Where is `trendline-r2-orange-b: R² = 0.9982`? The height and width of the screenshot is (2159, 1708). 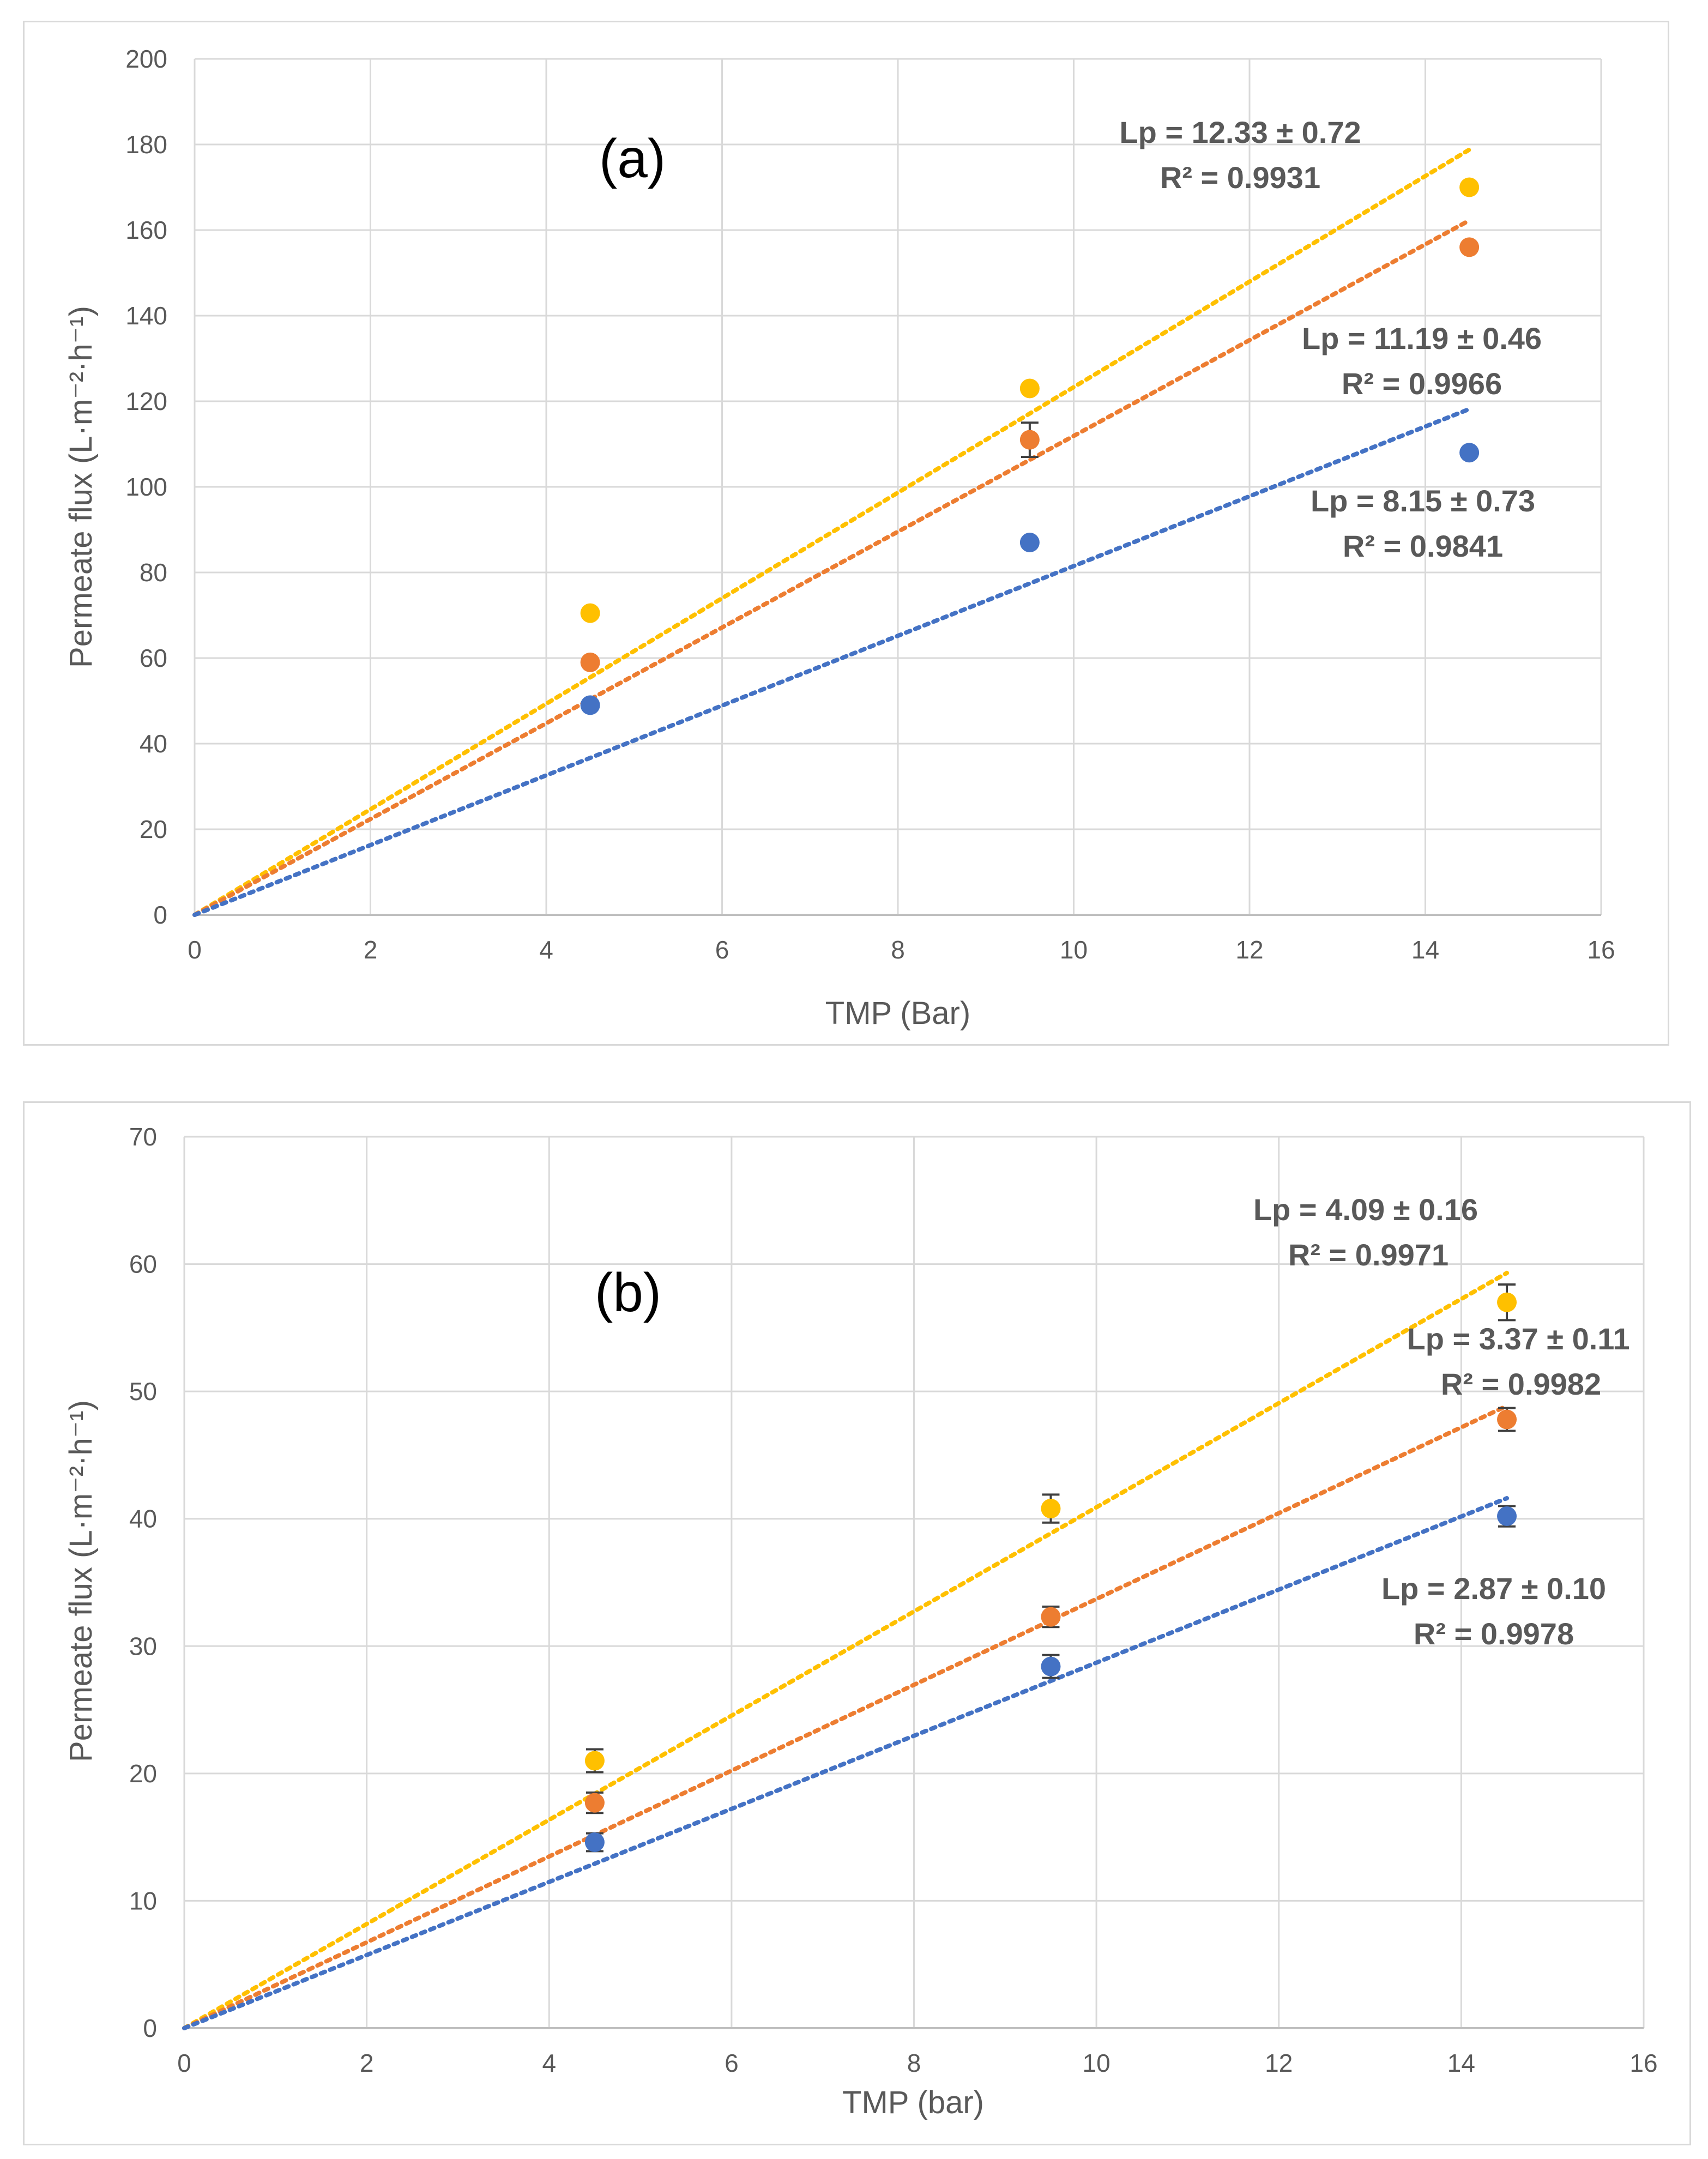
trendline-r2-orange-b: R² = 0.9982 is located at coordinates (1521, 1384).